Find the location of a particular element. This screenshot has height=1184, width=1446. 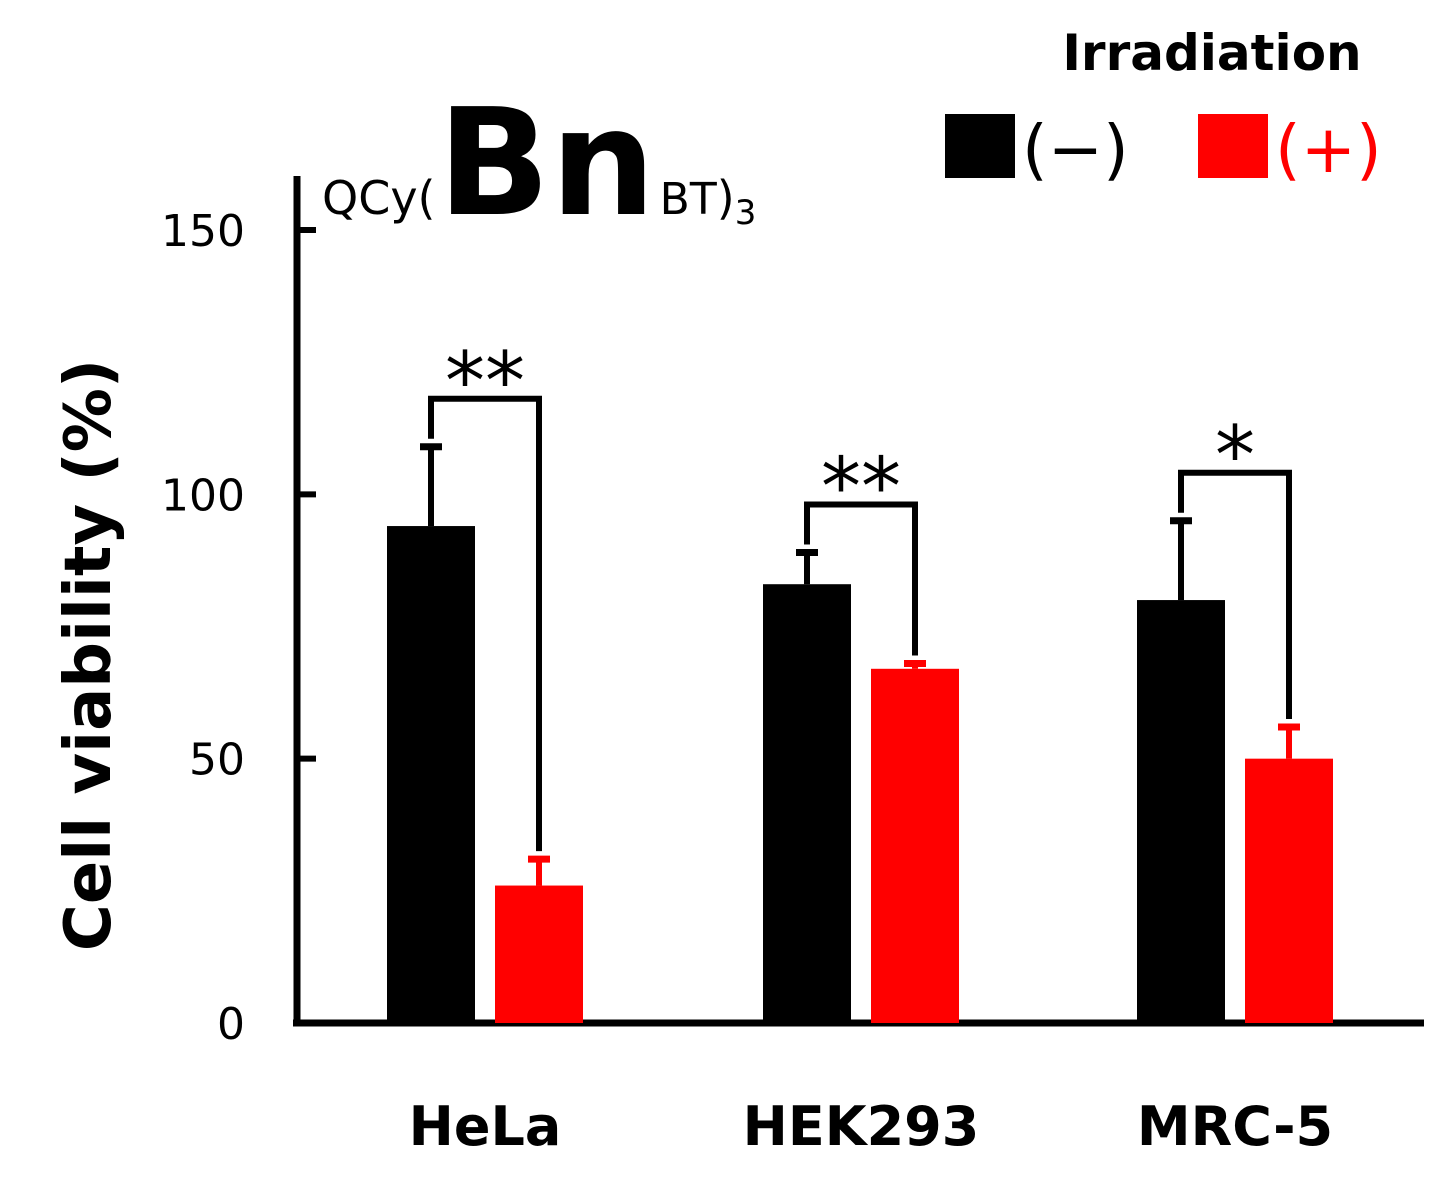

y-tick-label: 0 is located at coordinates (231, 1024).